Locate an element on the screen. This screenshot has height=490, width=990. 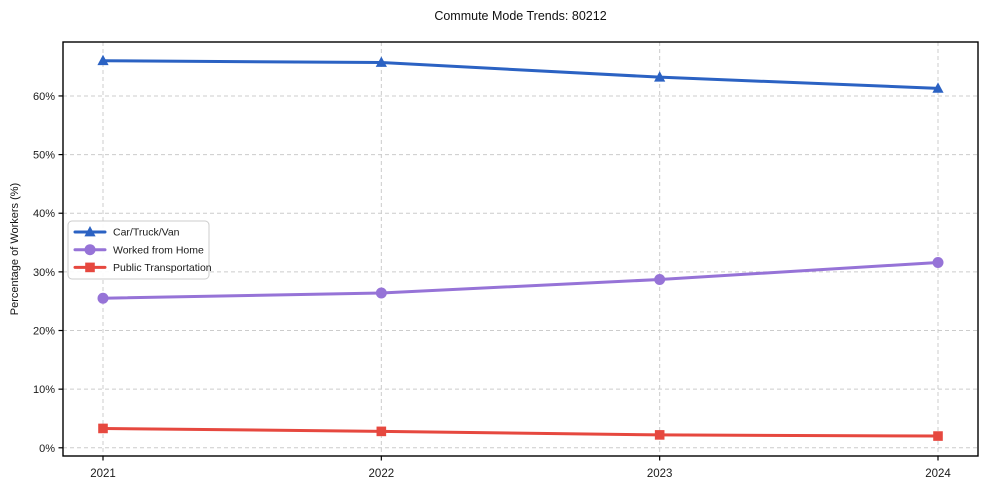
legend-label-car-truck-van: Car/Truck/Van is located at coordinates (146, 233).